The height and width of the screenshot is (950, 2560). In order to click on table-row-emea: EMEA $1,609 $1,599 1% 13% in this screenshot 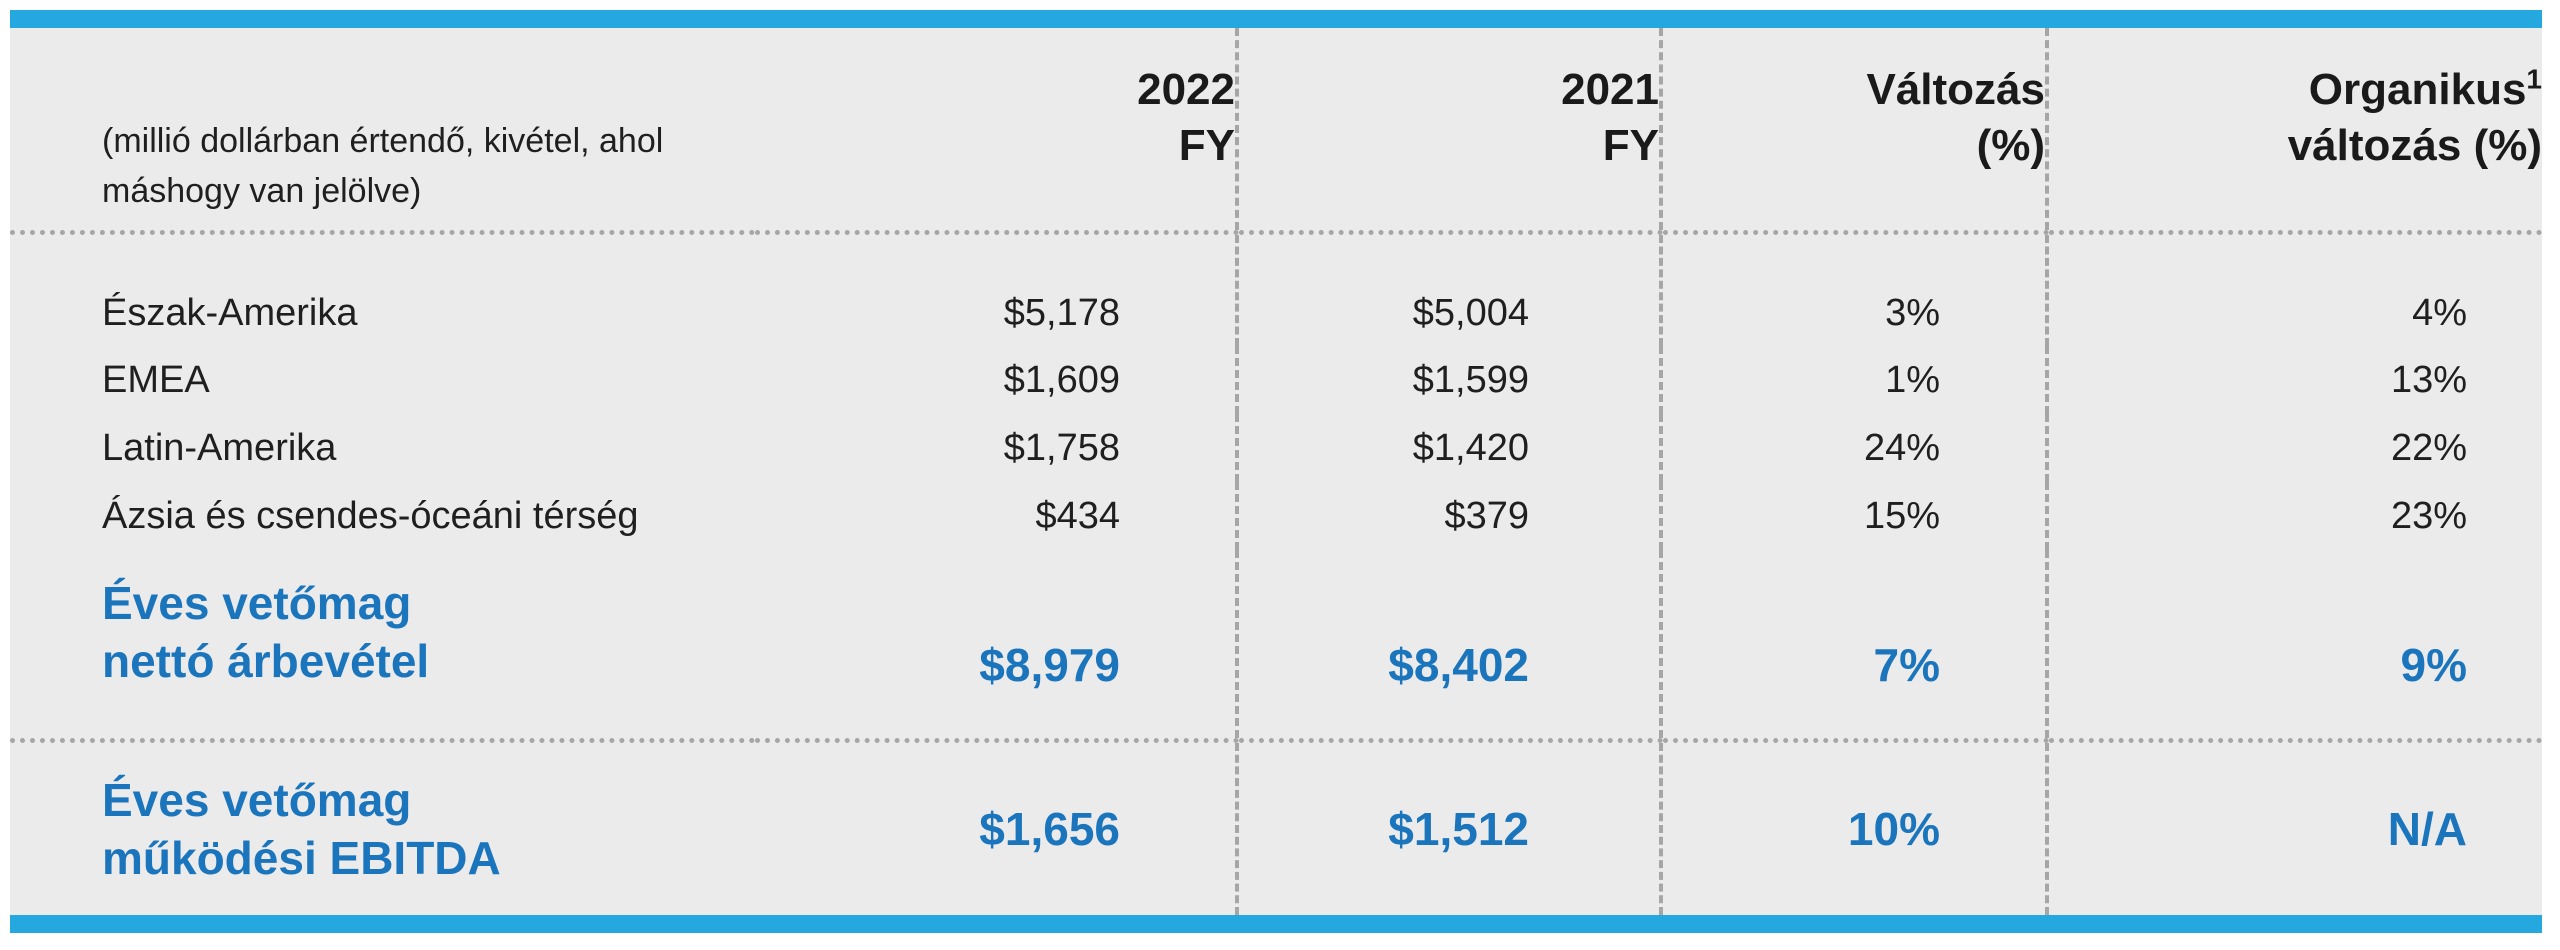, I will do `click(1276, 380)`.